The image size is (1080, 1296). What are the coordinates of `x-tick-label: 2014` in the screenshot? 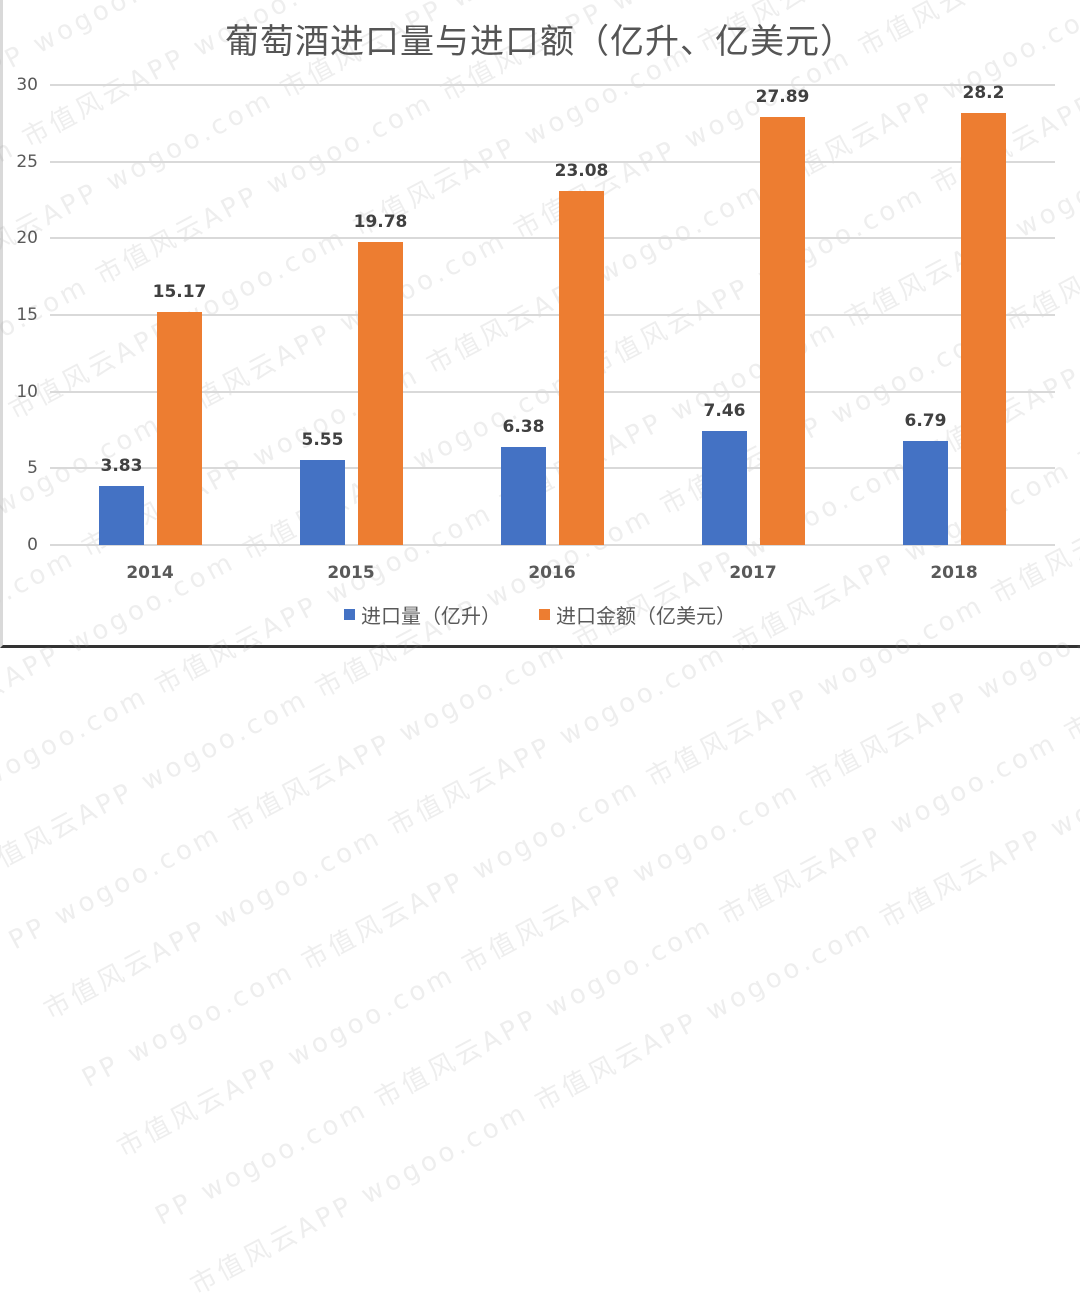 It's located at (150, 573).